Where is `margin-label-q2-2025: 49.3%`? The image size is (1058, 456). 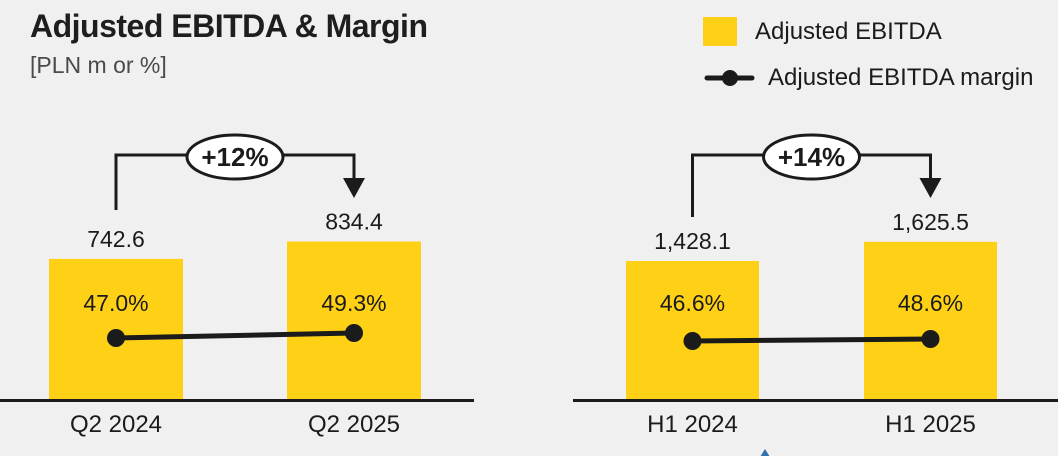 margin-label-q2-2025: 49.3% is located at coordinates (353, 303).